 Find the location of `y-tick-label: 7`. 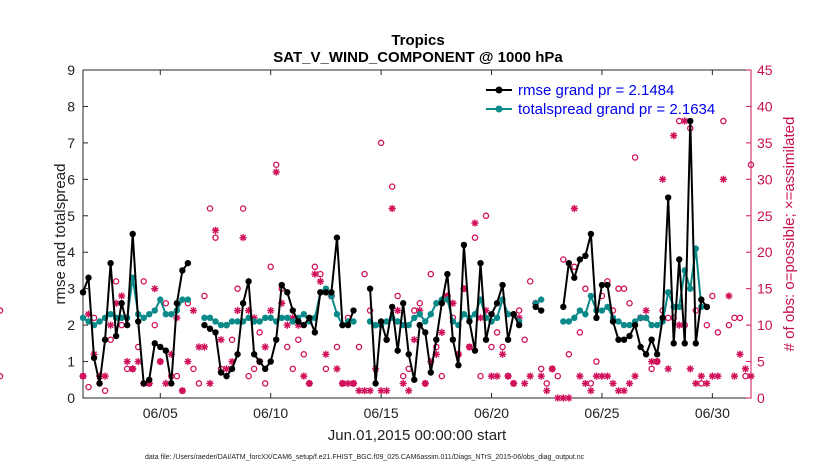

y-tick-label: 7 is located at coordinates (71, 143).